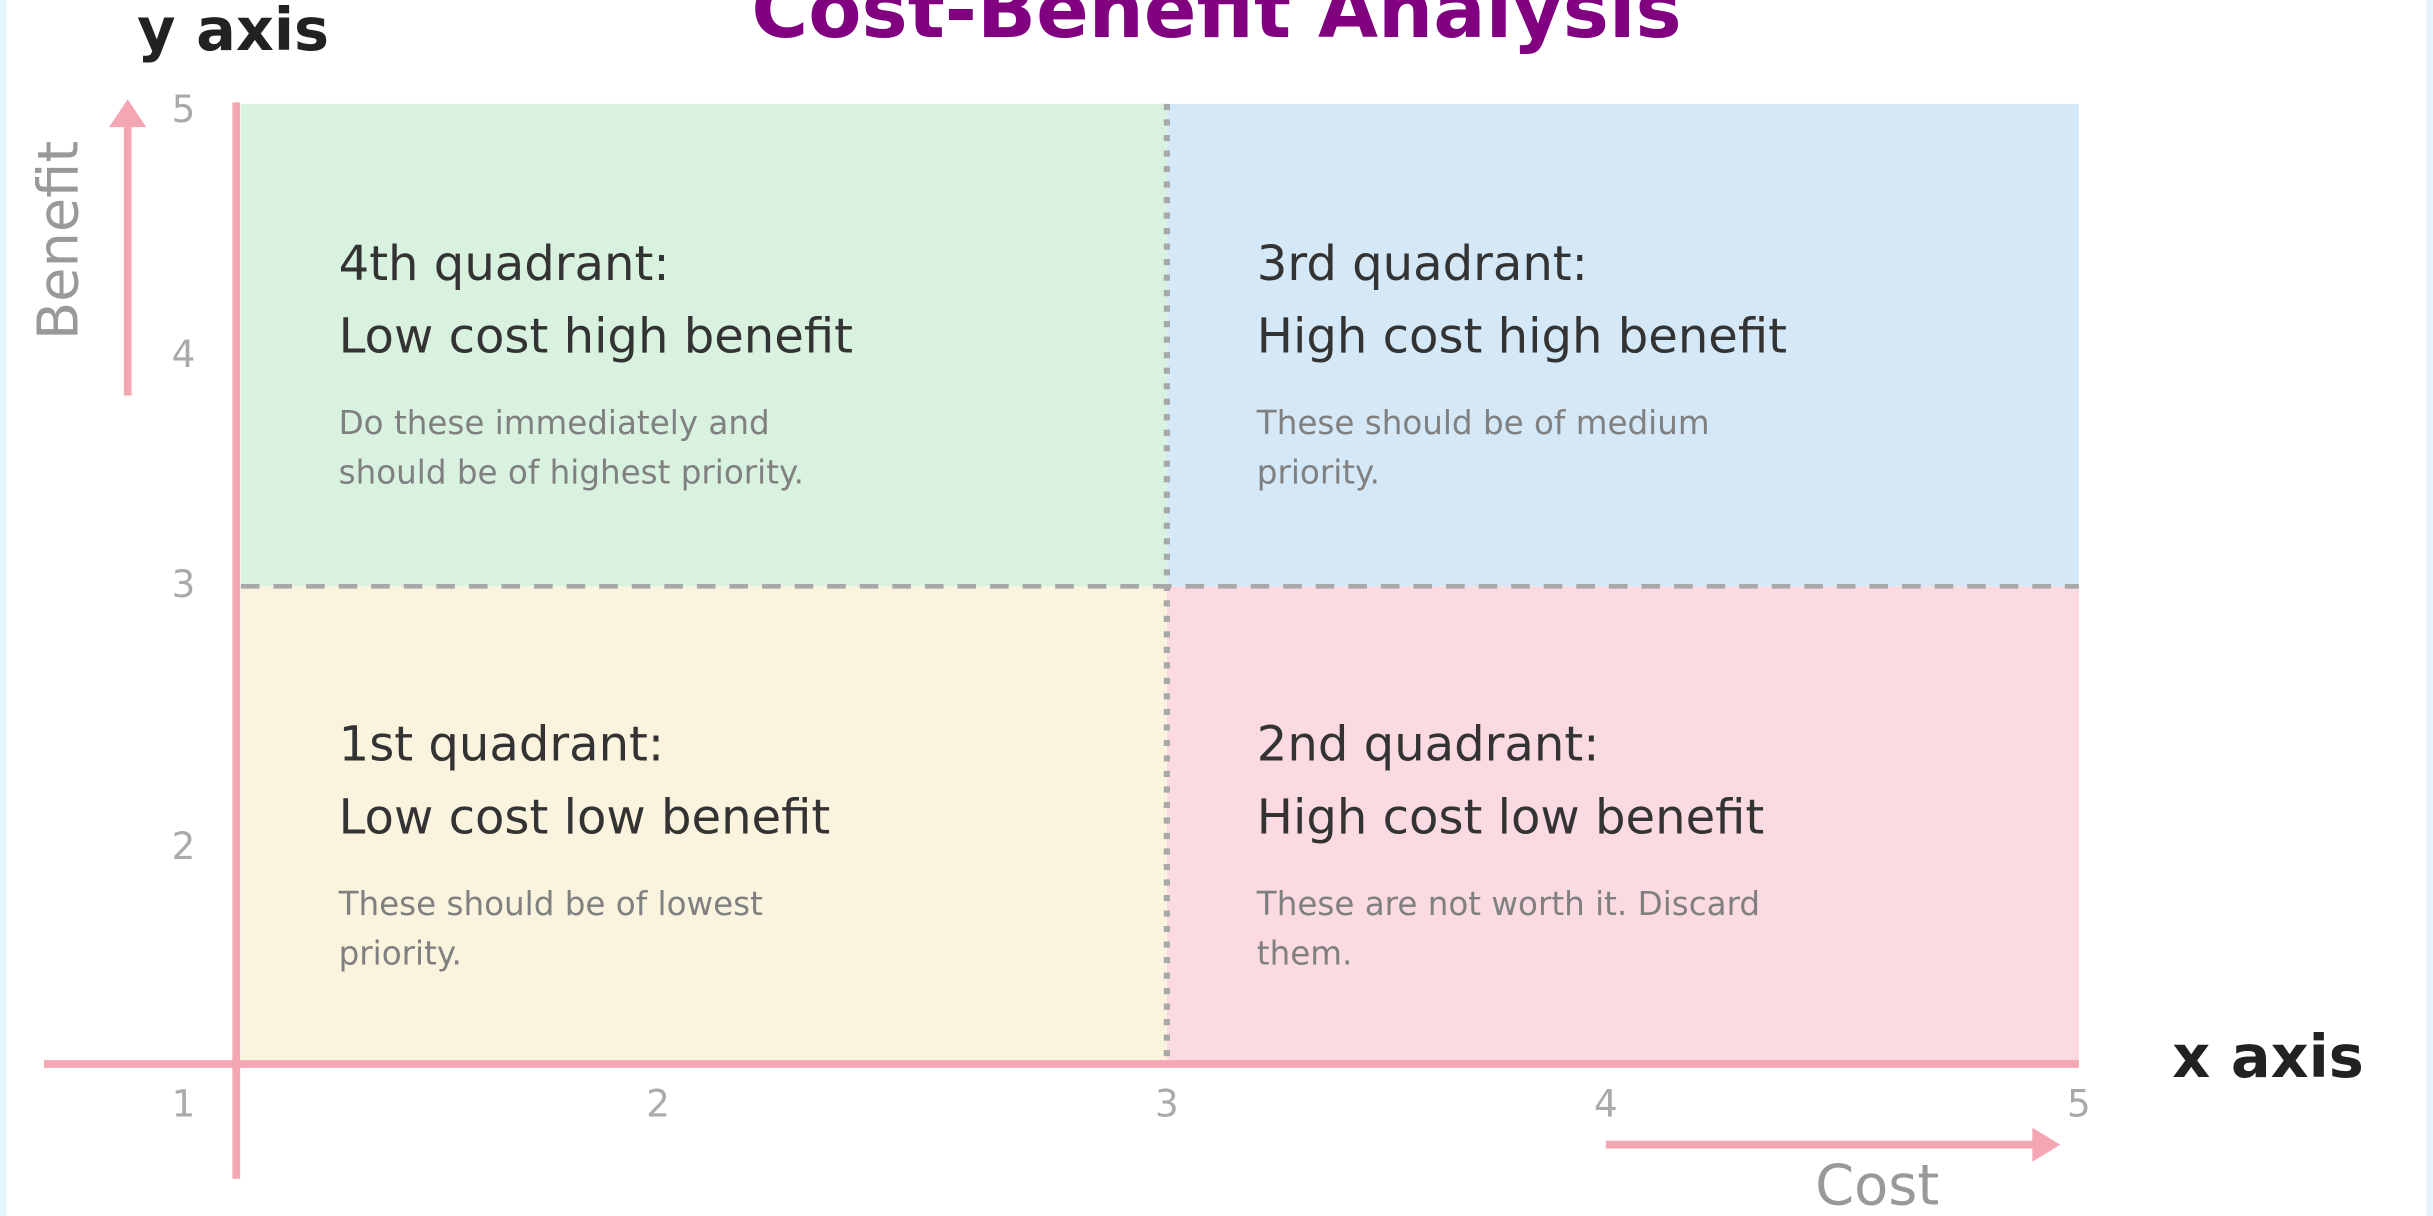 This screenshot has width=2433, height=1216. What do you see at coordinates (571, 473) in the screenshot?
I see `quadrant-description: should be of highest priority.` at bounding box center [571, 473].